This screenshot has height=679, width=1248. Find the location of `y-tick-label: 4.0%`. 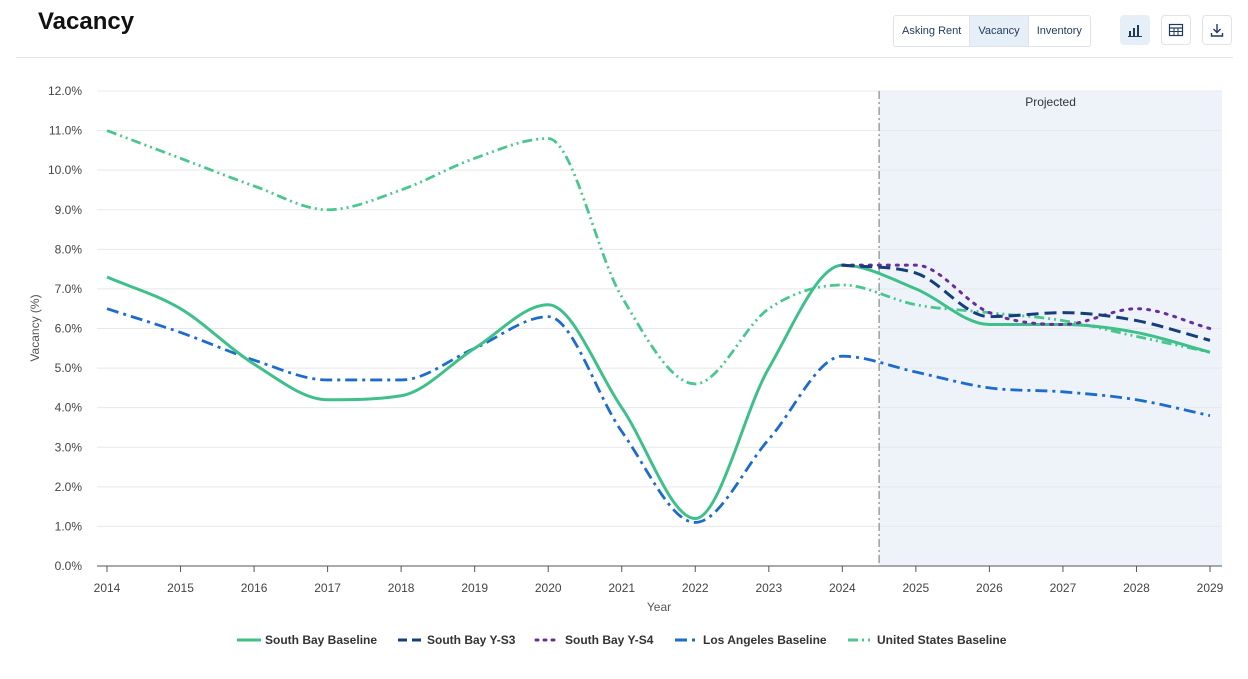

y-tick-label: 4.0% is located at coordinates (69, 408).